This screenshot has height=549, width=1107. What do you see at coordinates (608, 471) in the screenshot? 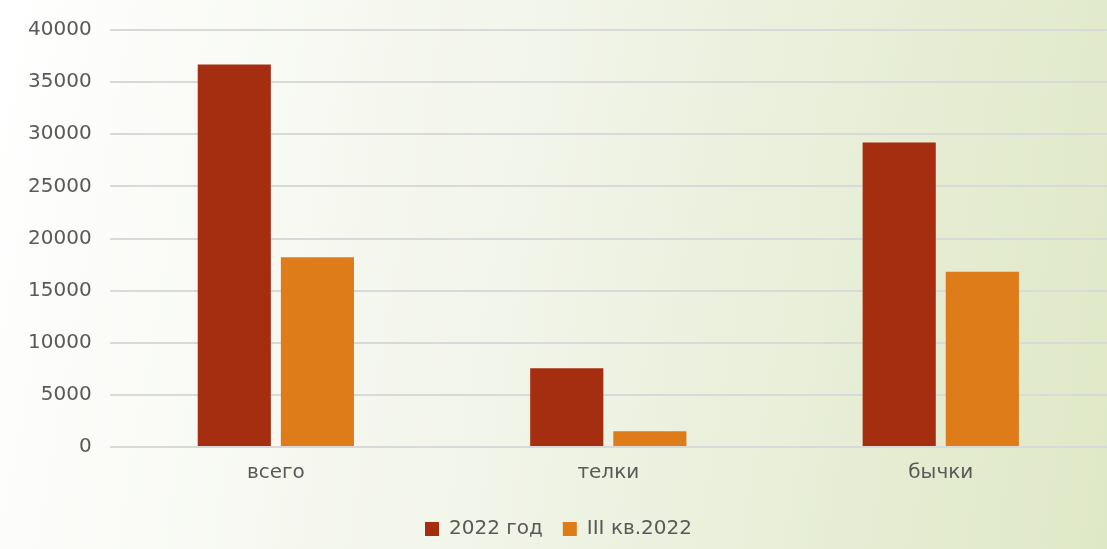
I see `x-tick-label: телки` at bounding box center [608, 471].